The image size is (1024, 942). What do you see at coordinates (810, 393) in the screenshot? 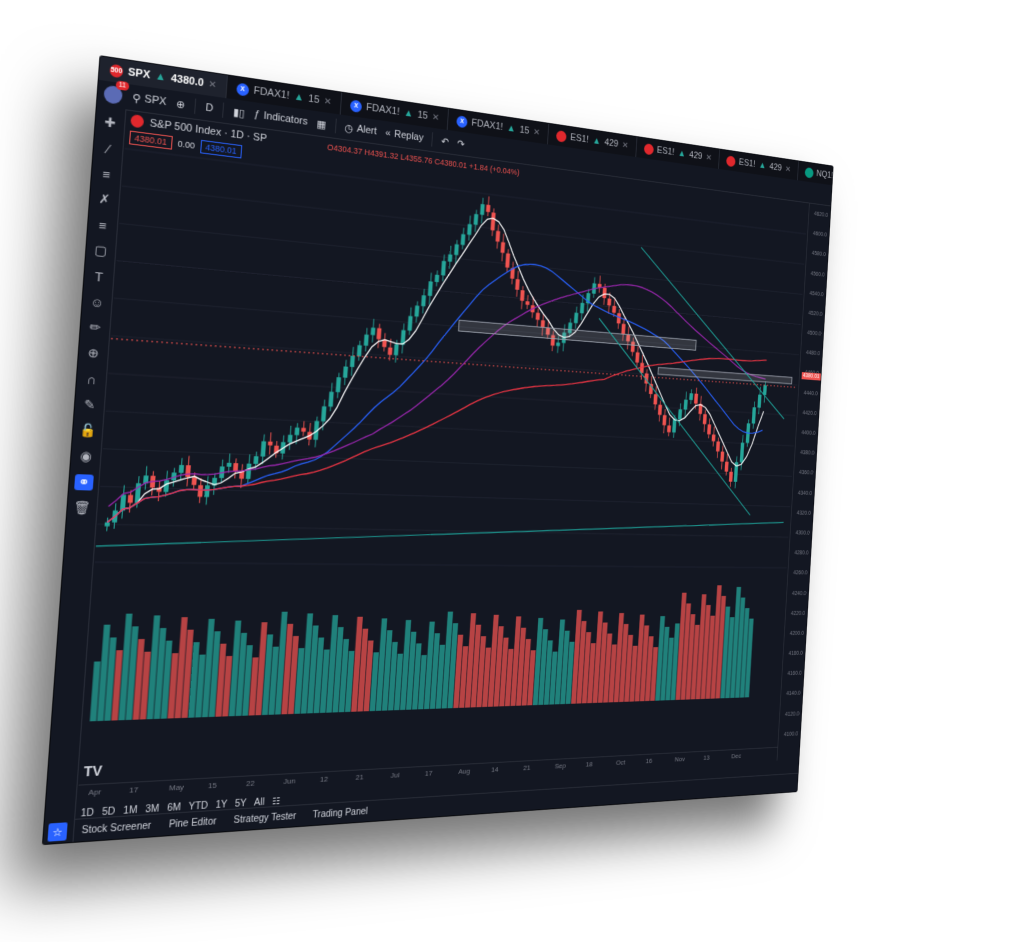
I see `price-tick-label: 4440.0` at bounding box center [810, 393].